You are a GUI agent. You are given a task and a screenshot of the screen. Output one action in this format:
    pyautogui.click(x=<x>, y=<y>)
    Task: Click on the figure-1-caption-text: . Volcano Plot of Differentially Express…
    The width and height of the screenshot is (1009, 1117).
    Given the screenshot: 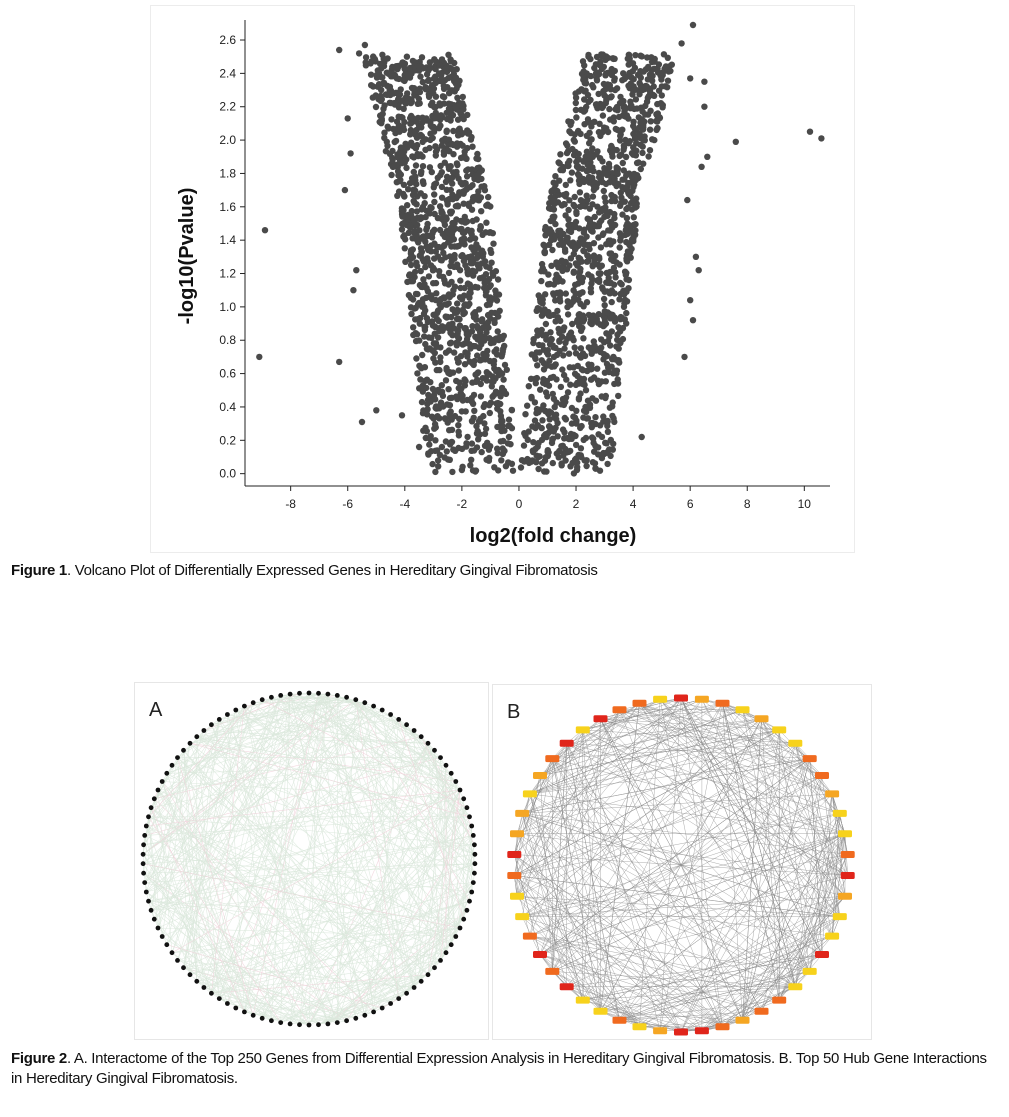 What is the action you would take?
    pyautogui.click(x=332, y=570)
    